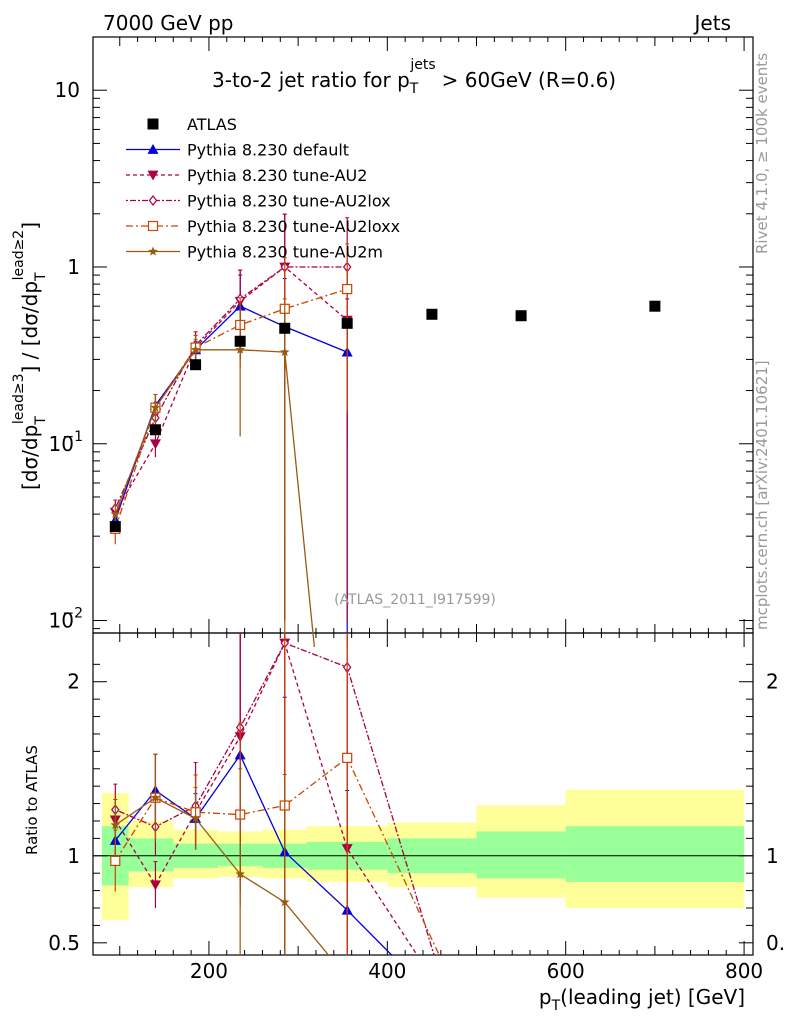 The width and height of the screenshot is (786, 1024). I want to click on ratio-tick-label-right: 2, so click(772, 682).